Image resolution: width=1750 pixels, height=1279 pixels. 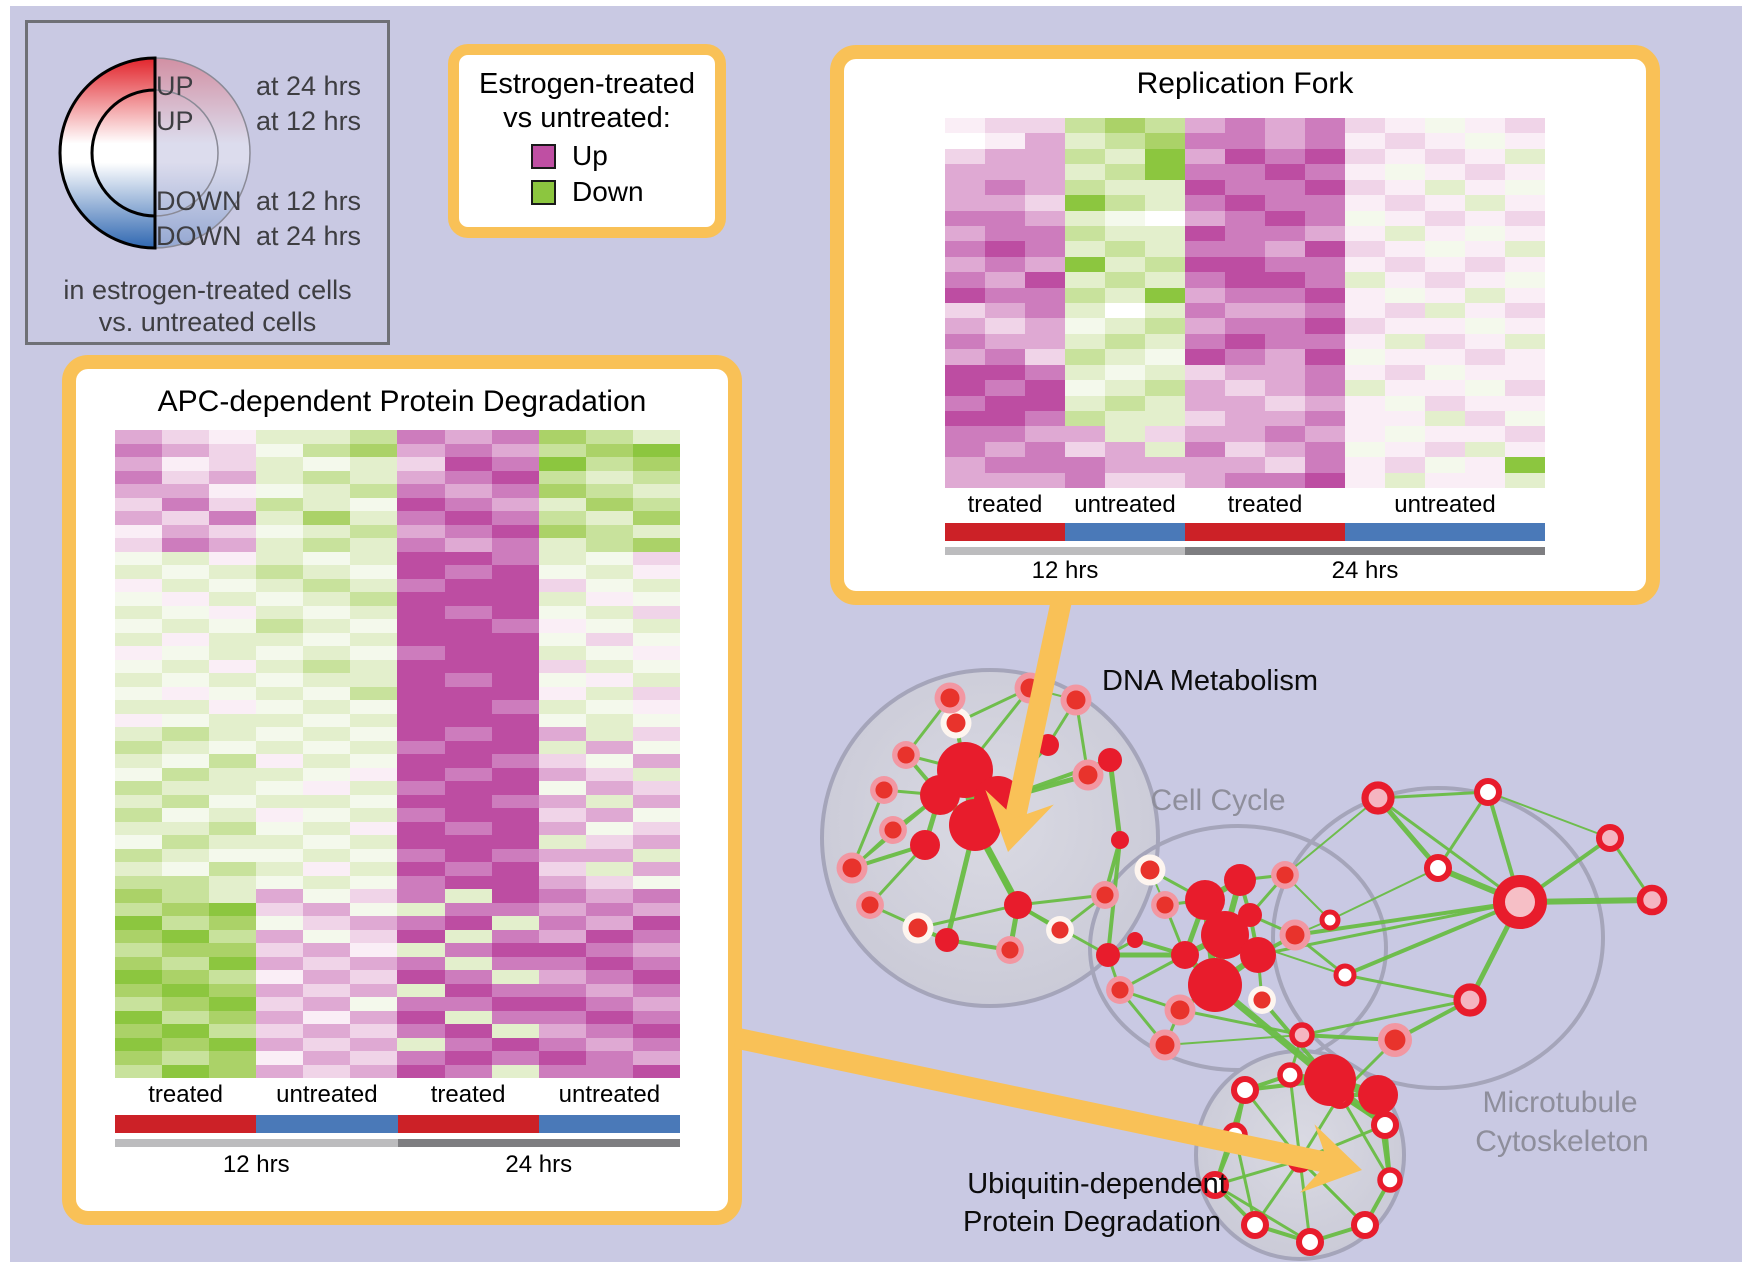 I want to click on pointer-arrow-shaft, so click(x=1038, y=710).